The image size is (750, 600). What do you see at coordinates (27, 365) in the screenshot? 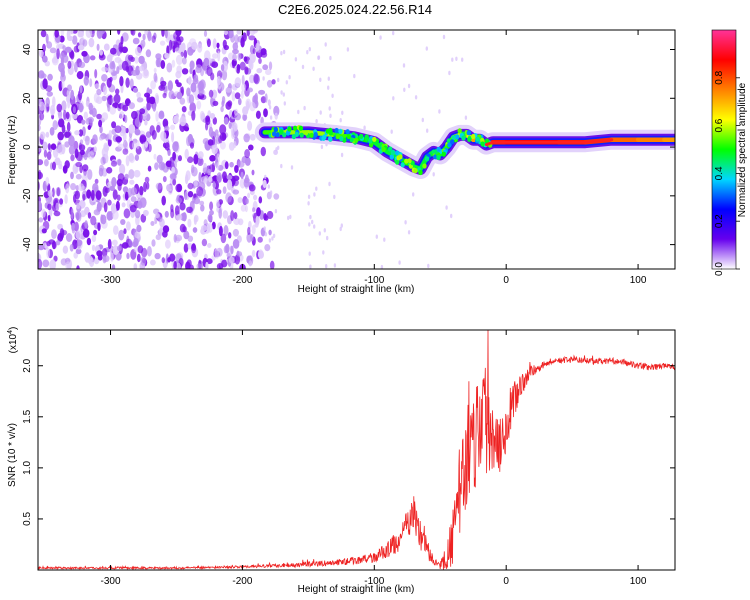
I see `y-tick-label: 2.0` at bounding box center [27, 365].